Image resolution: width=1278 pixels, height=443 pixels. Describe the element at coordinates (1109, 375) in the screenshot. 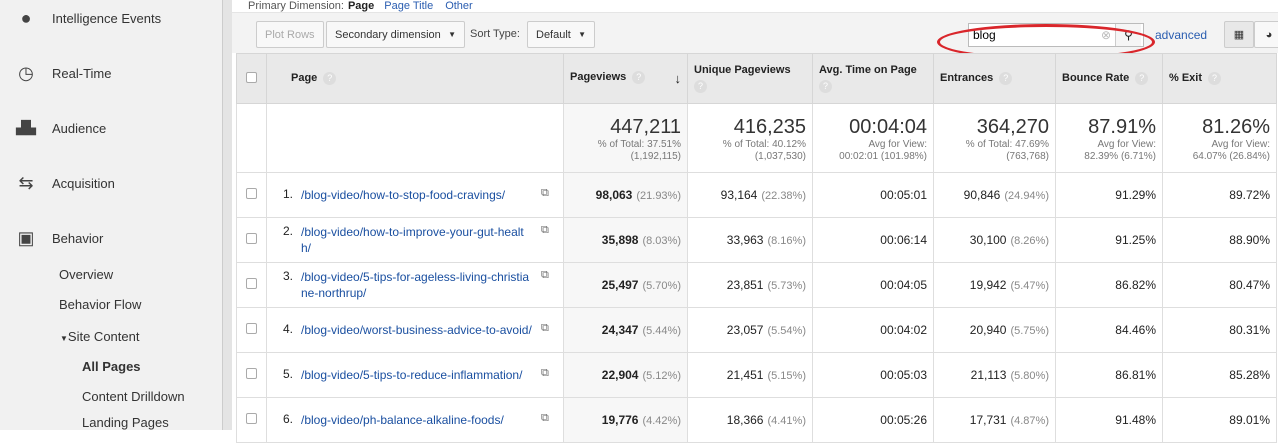

I see `bounce-rate-cell: 86.81%` at that location.